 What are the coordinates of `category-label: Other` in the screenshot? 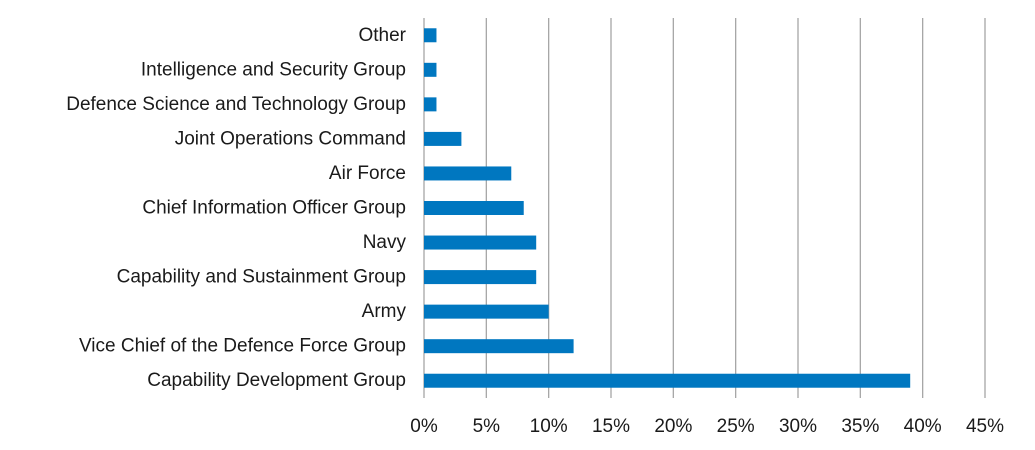 It's located at (382, 35).